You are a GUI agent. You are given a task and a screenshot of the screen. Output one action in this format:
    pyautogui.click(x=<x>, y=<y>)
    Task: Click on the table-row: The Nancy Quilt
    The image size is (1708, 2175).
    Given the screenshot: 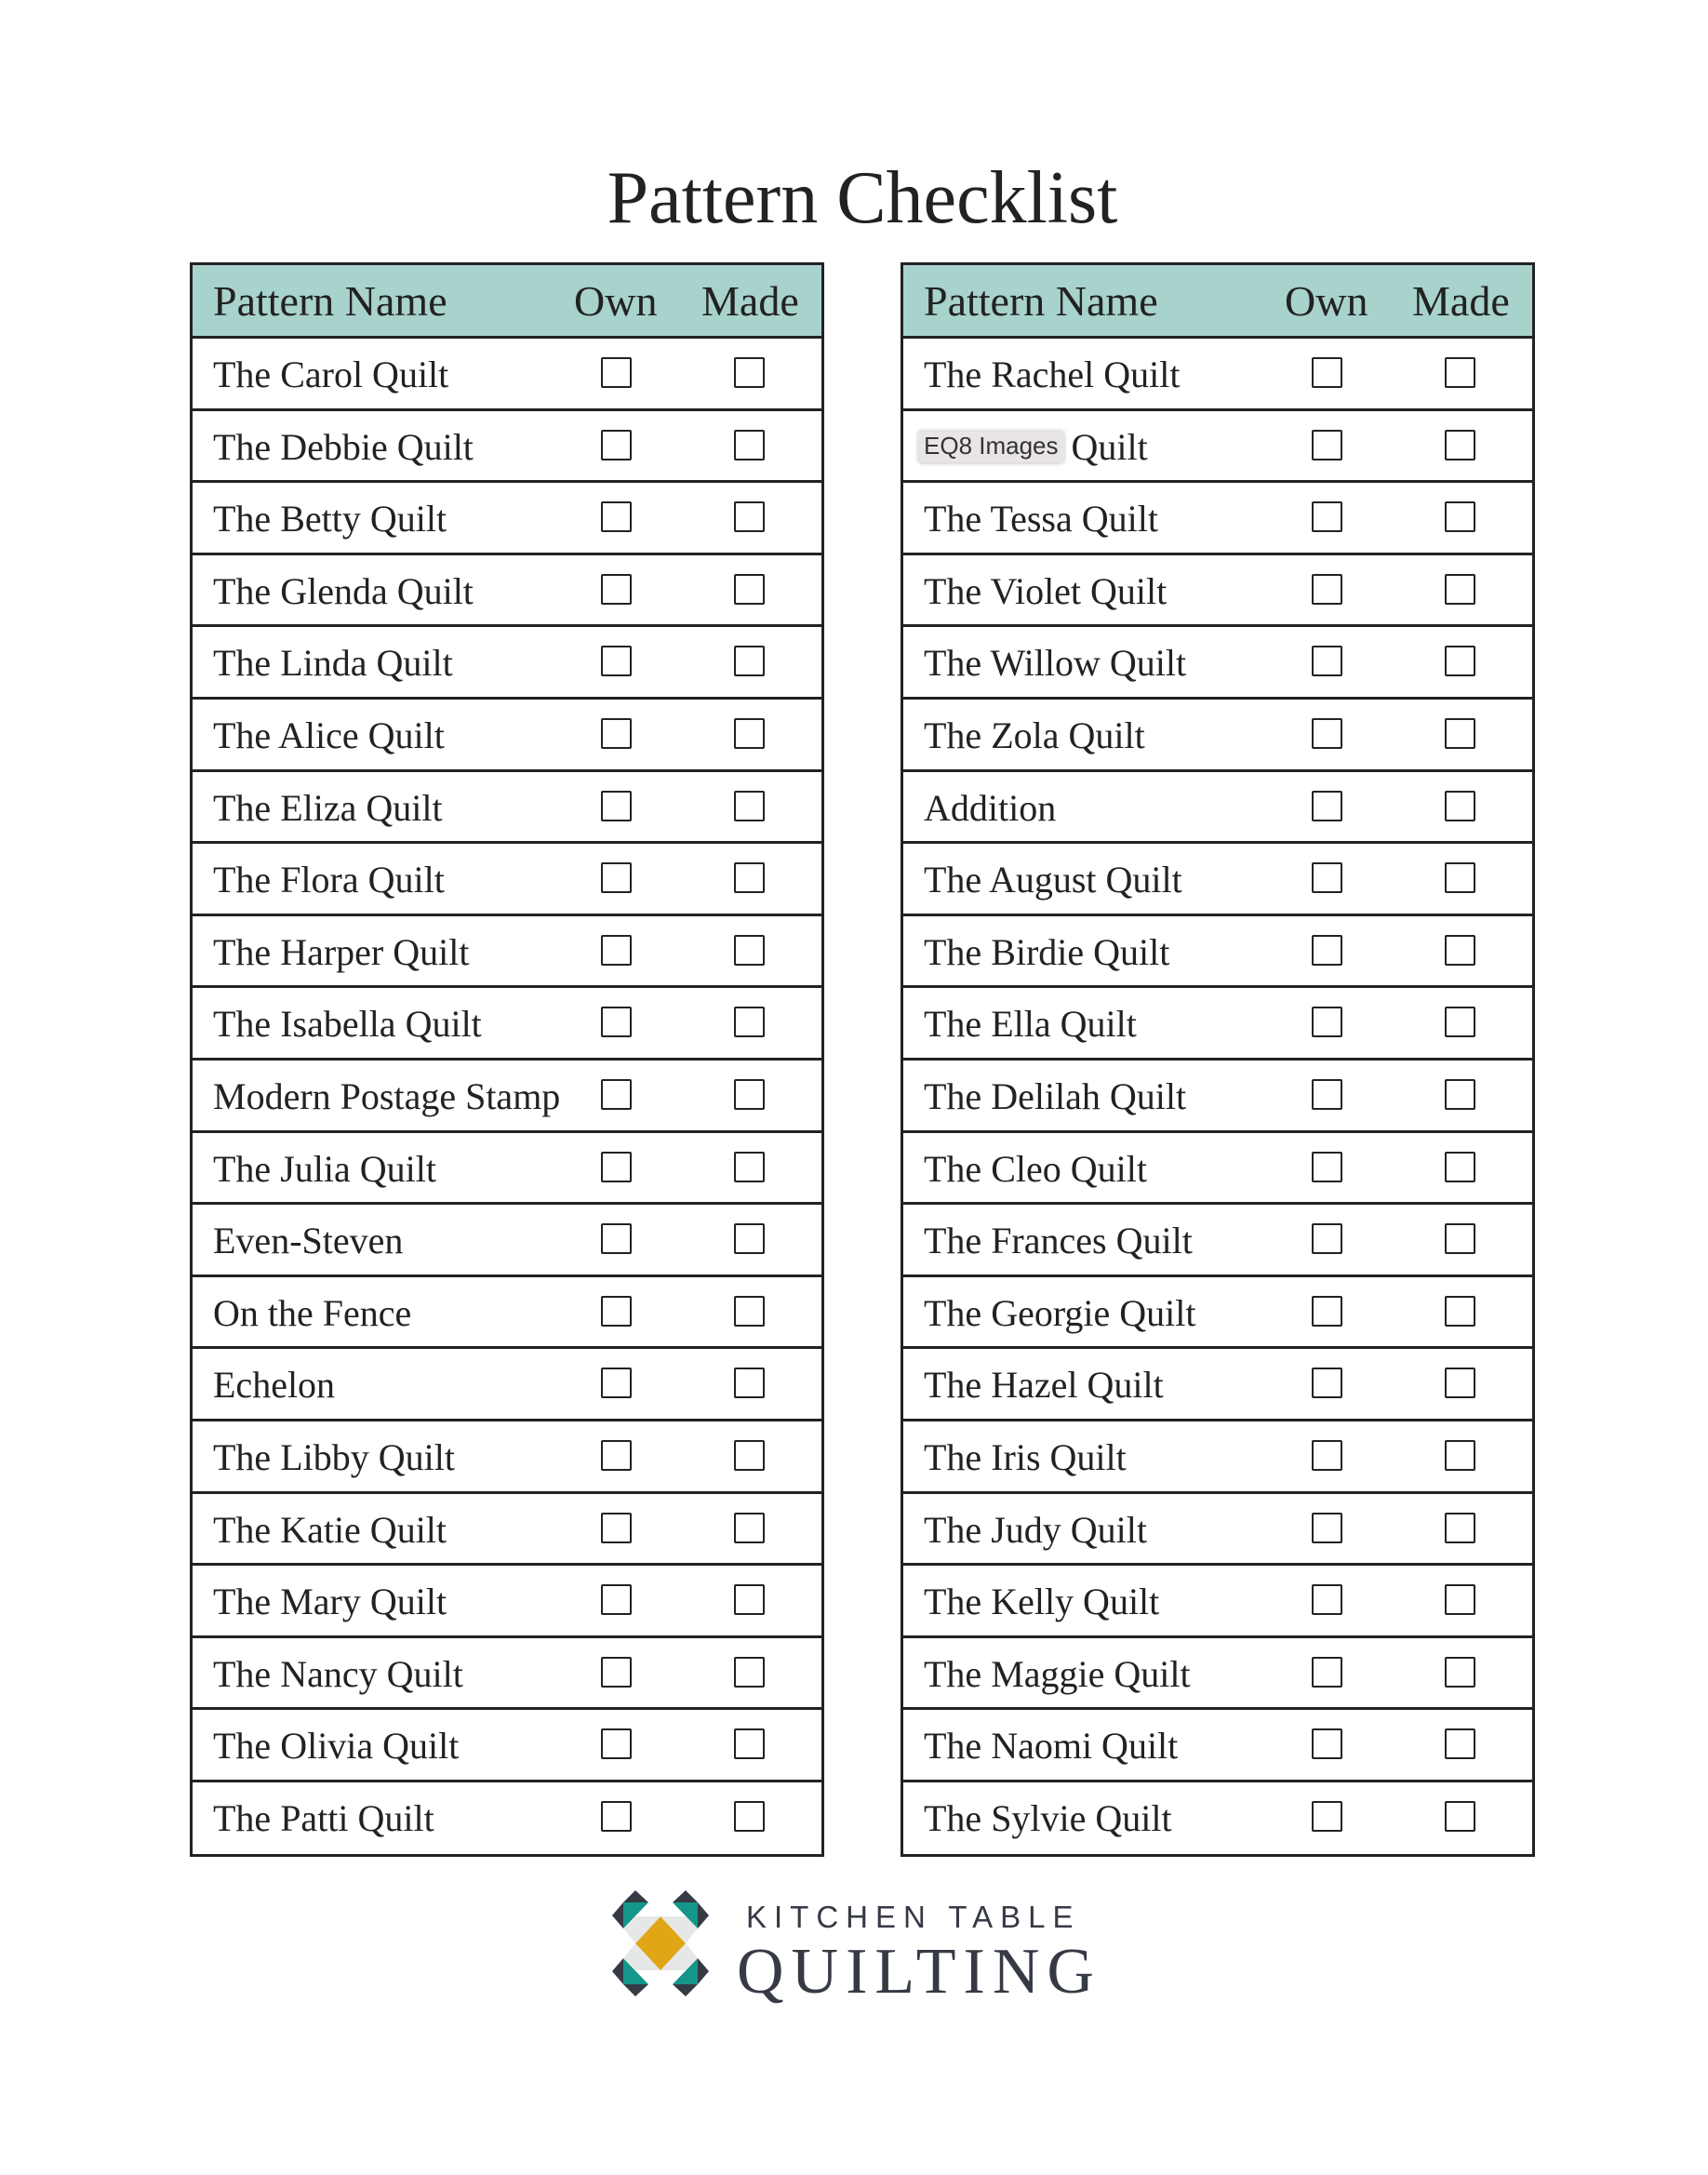 What is the action you would take?
    pyautogui.click(x=507, y=1675)
    